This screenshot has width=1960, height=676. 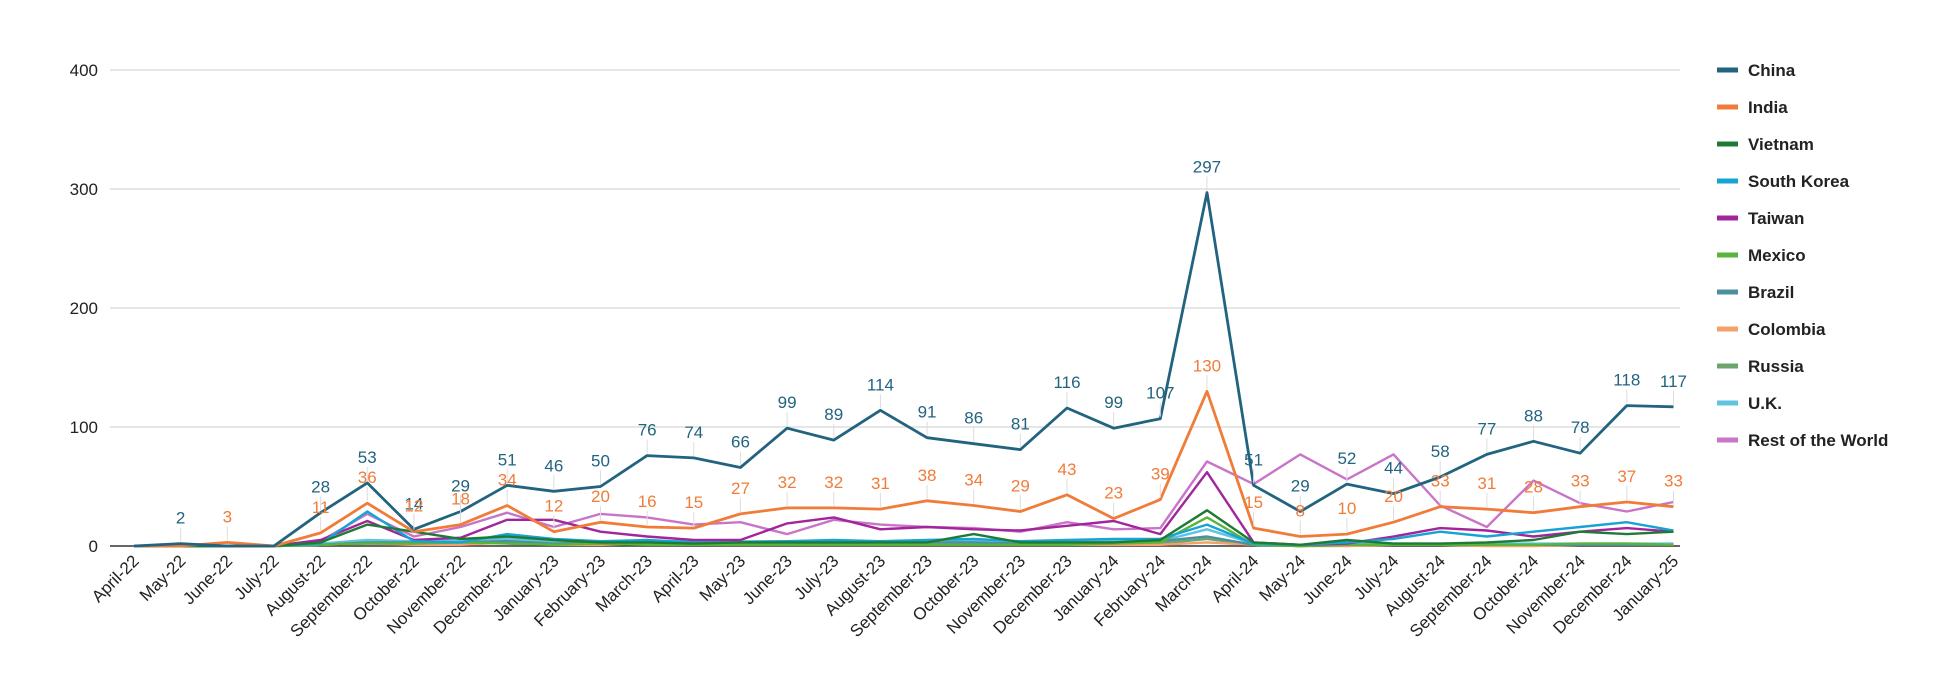 I want to click on x-tick-label: September-23, so click(x=891, y=596).